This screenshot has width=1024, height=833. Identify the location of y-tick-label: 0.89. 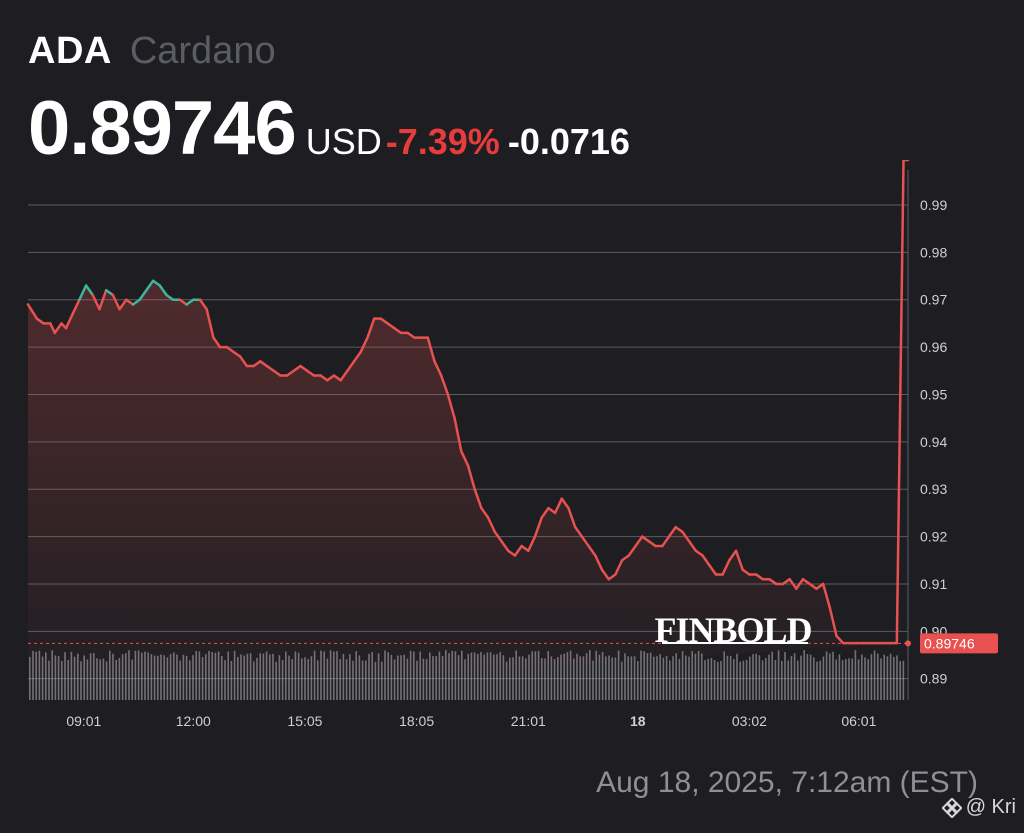
(933, 679).